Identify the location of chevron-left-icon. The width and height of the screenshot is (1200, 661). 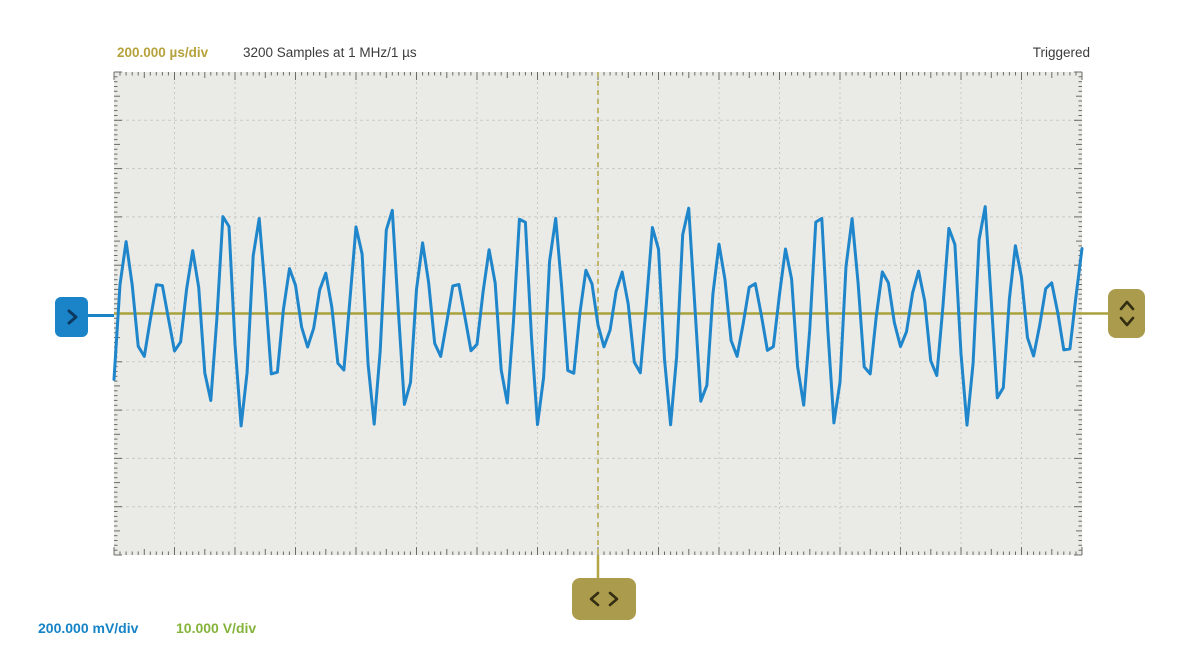
(594, 599).